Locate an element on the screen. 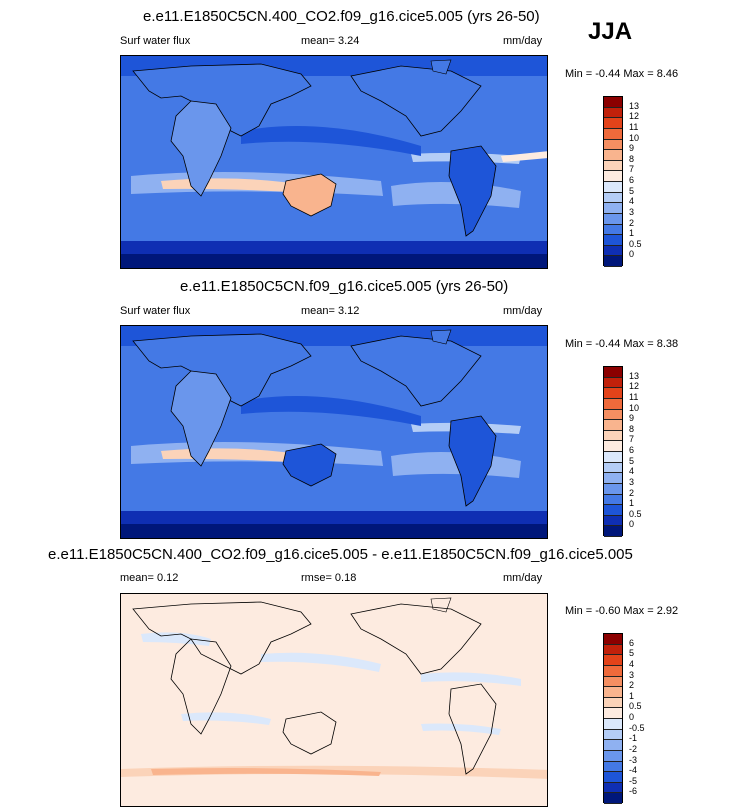 This screenshot has width=733, height=812. panel1-colorbar is located at coordinates (613, 181).